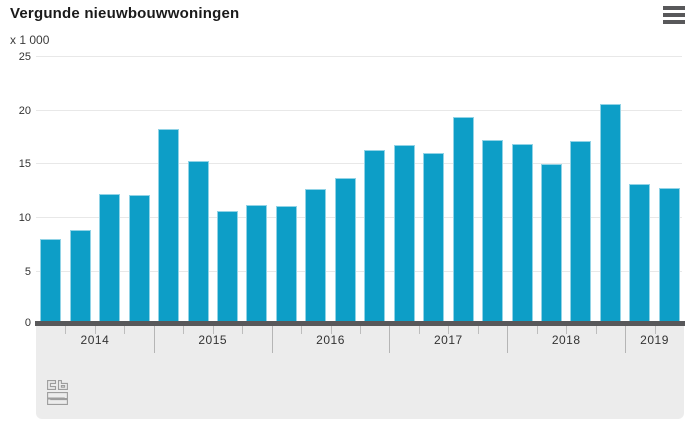  Describe the element at coordinates (30, 40) in the screenshot. I see `y-axis-unit-label: x 1 000` at that location.